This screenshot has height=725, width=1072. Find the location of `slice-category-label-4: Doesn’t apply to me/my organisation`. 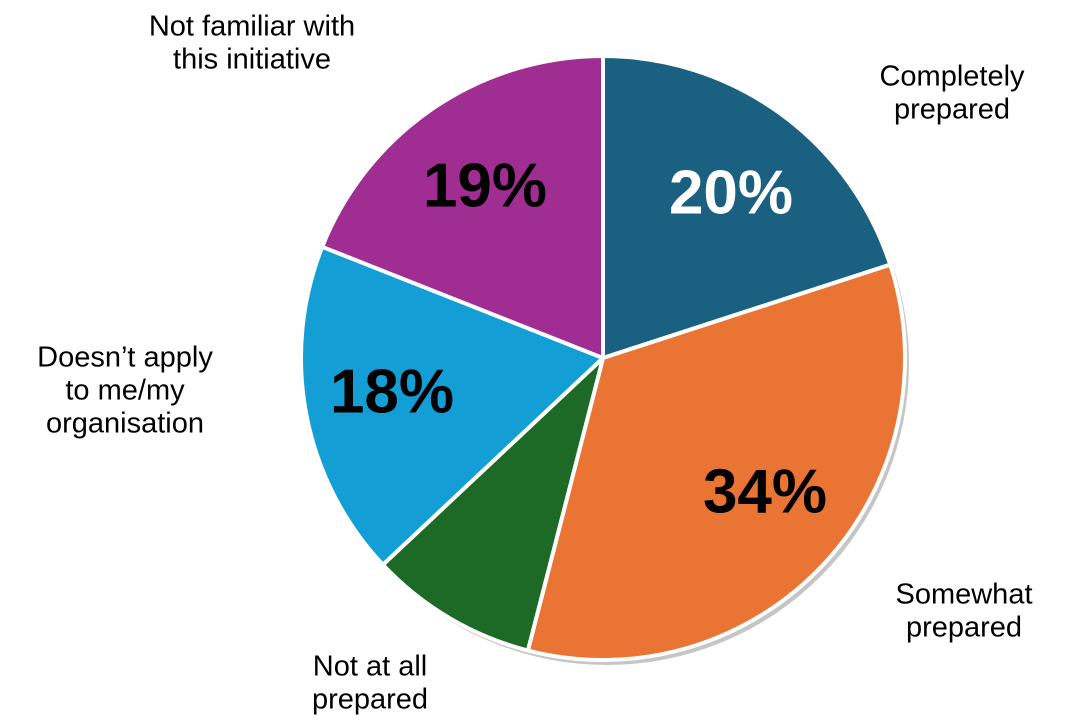

slice-category-label-4: Doesn’t apply to me/my organisation is located at coordinates (125, 391).